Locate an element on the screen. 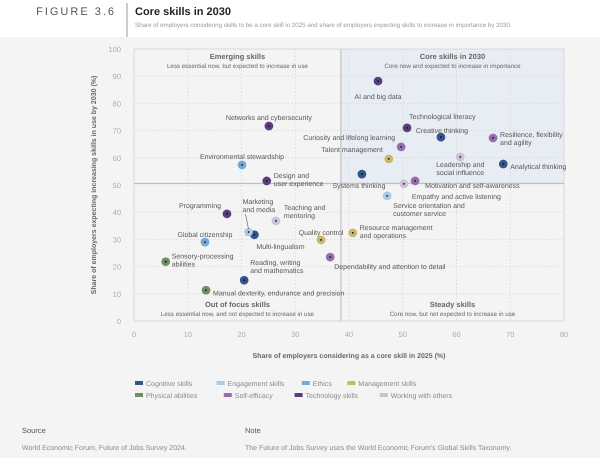  caption: FIGURE 3.6 is located at coordinates (76, 12).